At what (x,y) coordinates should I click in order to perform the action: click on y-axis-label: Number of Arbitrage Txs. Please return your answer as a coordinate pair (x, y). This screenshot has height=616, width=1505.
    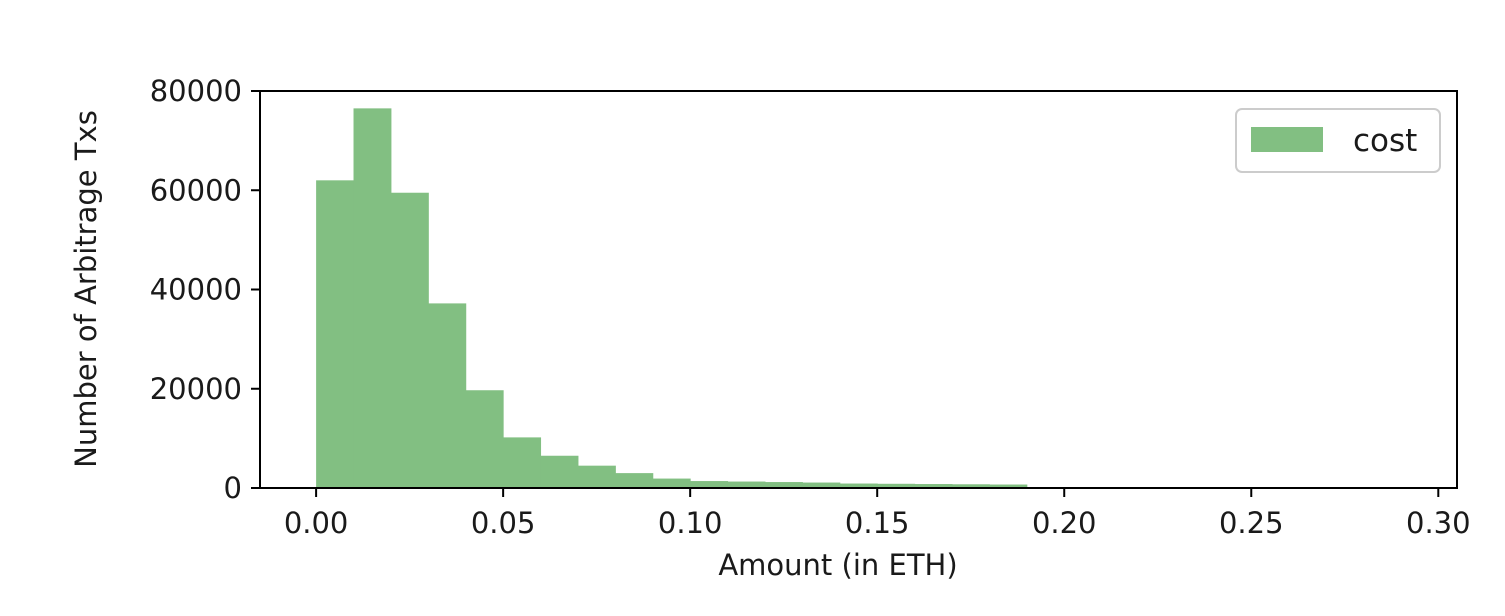
    Looking at the image, I should click on (86, 289).